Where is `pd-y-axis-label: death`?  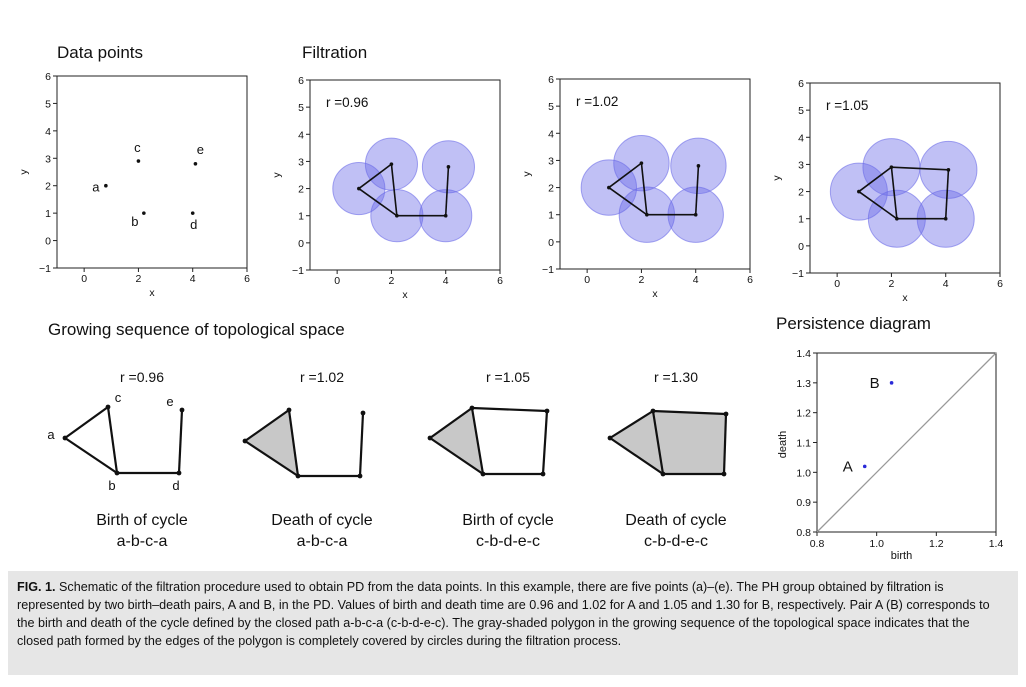
pd-y-axis-label: death is located at coordinates (783, 445).